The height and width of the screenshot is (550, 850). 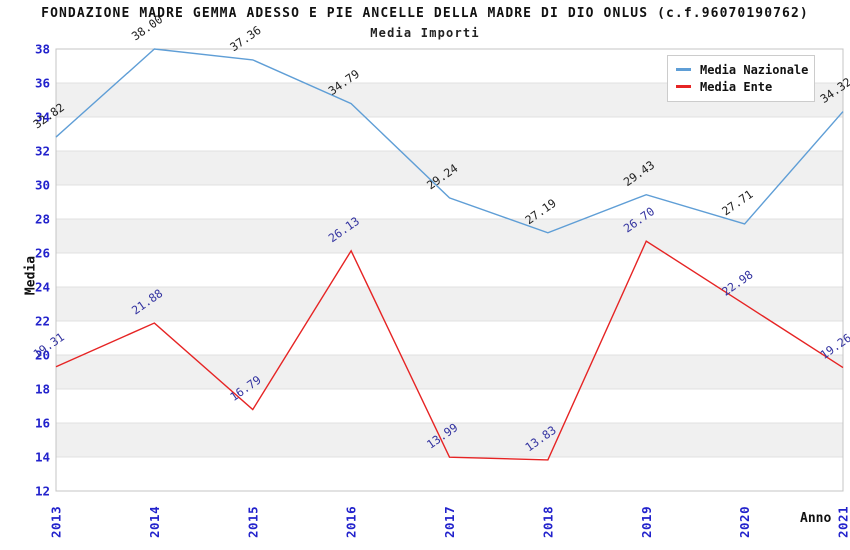 What do you see at coordinates (744, 522) in the screenshot?
I see `x-tick-label: 2020` at bounding box center [744, 522].